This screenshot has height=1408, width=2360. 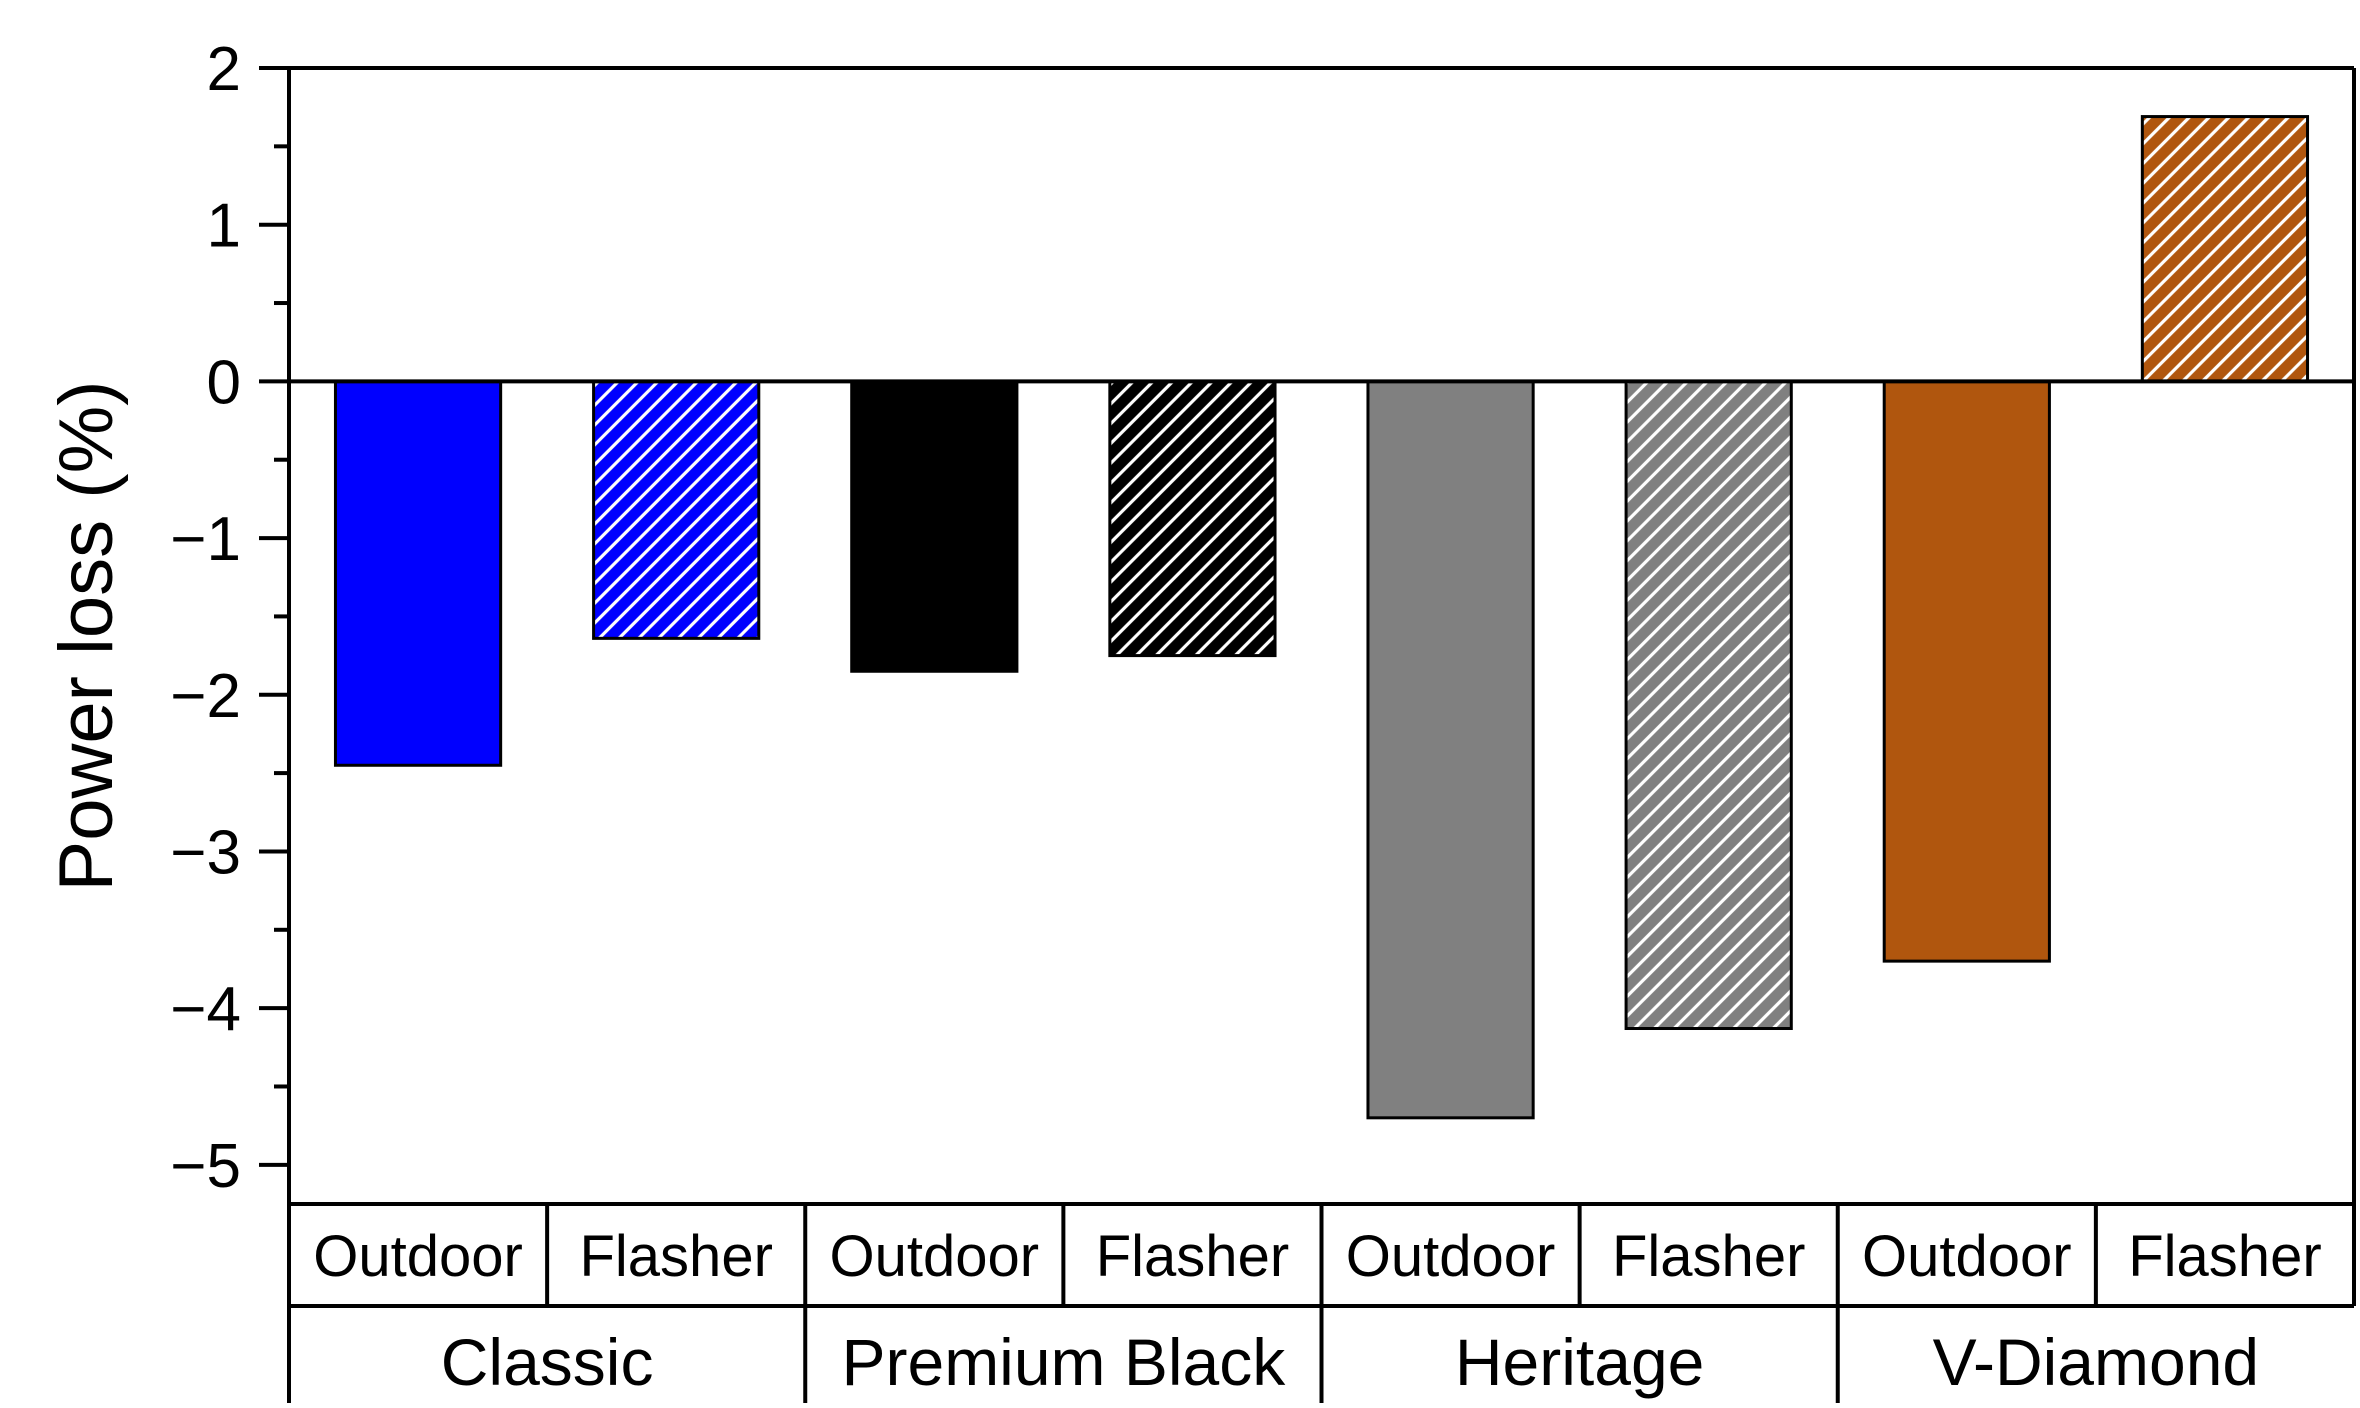 I want to click on y-tick-label: 0, so click(x=224, y=382).